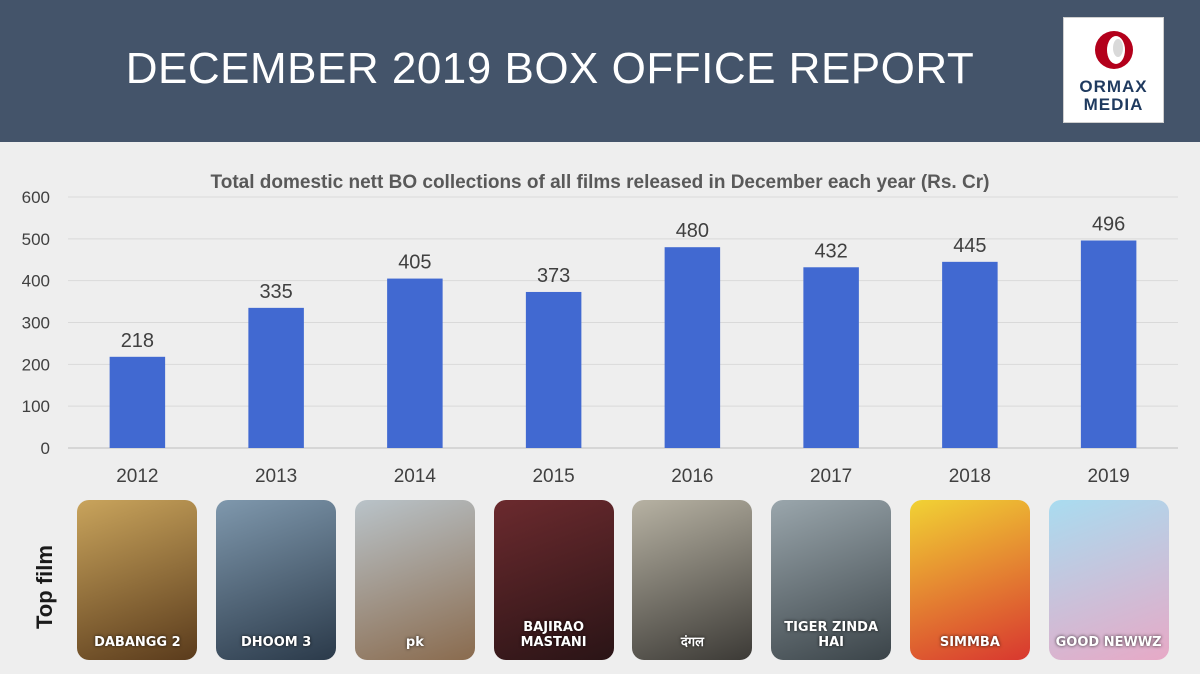 This screenshot has height=674, width=1200. Describe the element at coordinates (970, 476) in the screenshot. I see `x-tick-label: 2018` at that location.